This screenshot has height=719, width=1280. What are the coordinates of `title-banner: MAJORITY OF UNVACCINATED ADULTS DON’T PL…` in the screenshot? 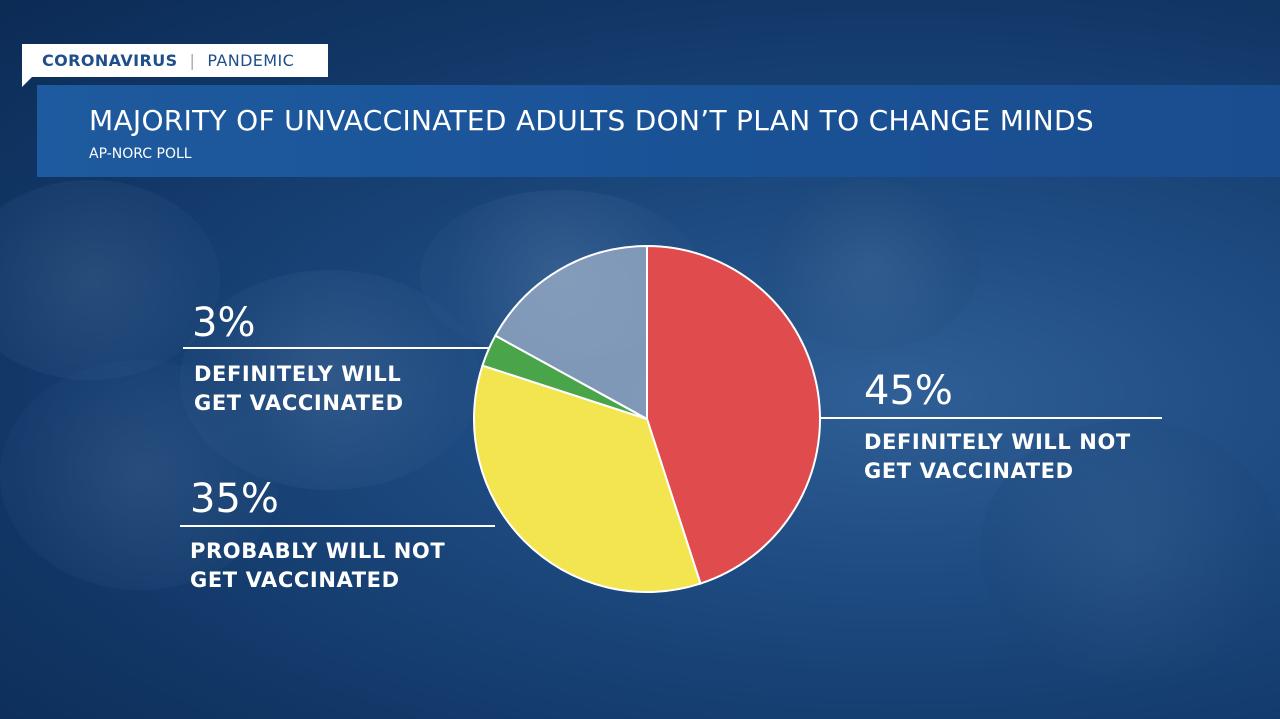 It's located at (658, 131).